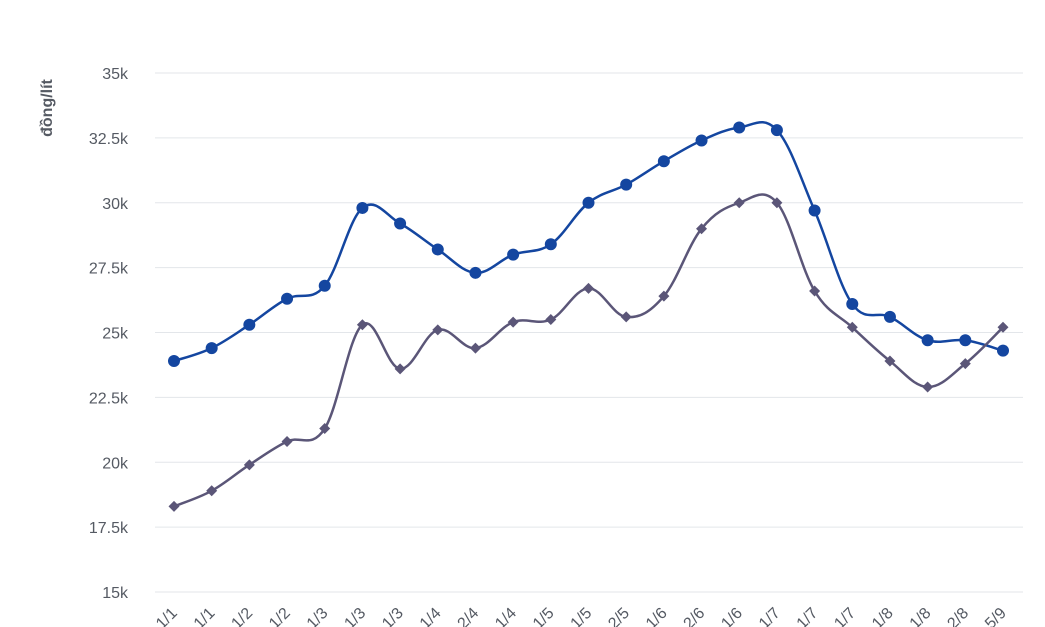  I want to click on y-tick-label: 27.5k, so click(109, 269).